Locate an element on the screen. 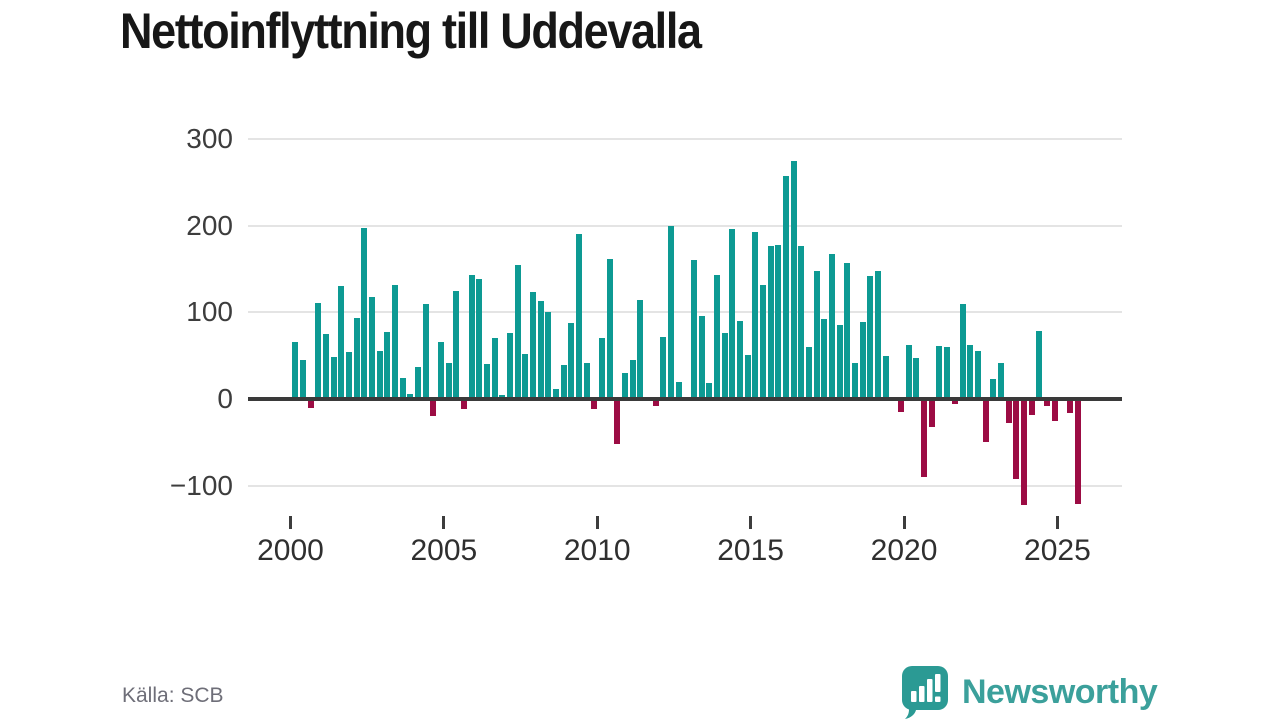 The width and height of the screenshot is (1280, 720). y-axis-tick-label: 0 is located at coordinates (225, 398).